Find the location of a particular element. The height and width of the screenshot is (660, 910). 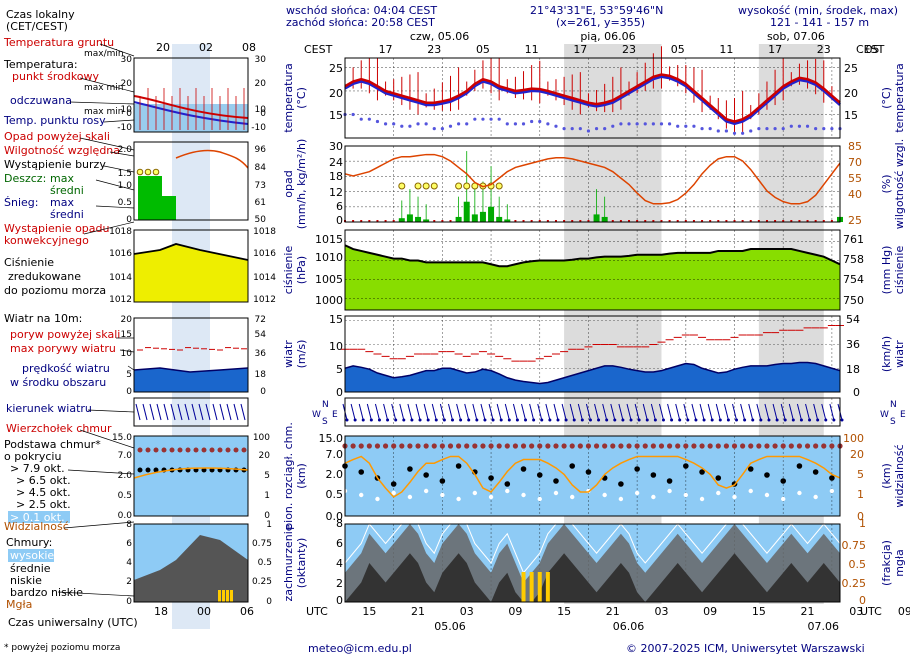

footer-copyright: © 2007-2025 ICM, Uniwersytet Warszawski is located at coordinates (745, 648).